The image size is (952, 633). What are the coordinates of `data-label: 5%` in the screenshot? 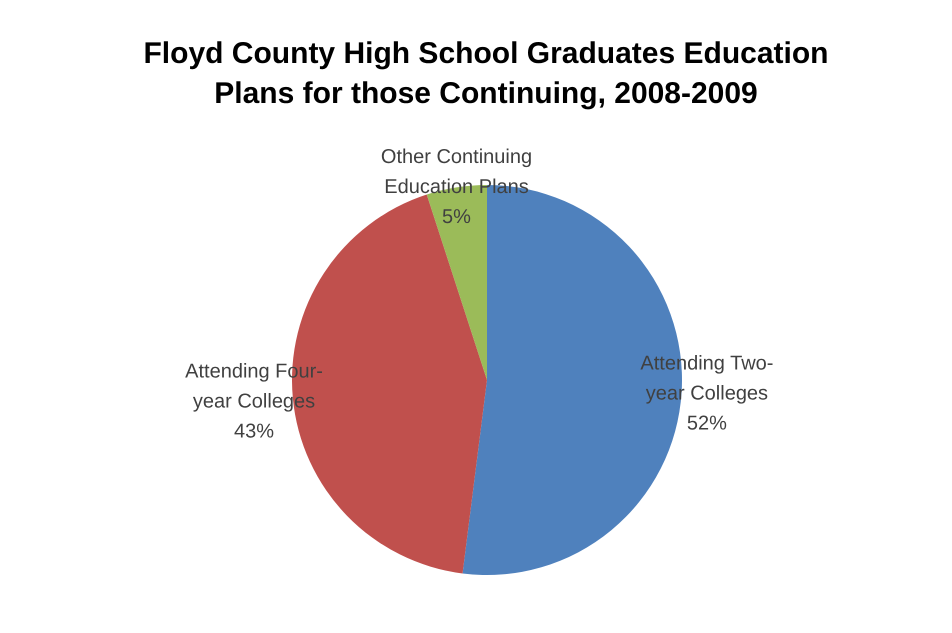 It's located at (457, 217).